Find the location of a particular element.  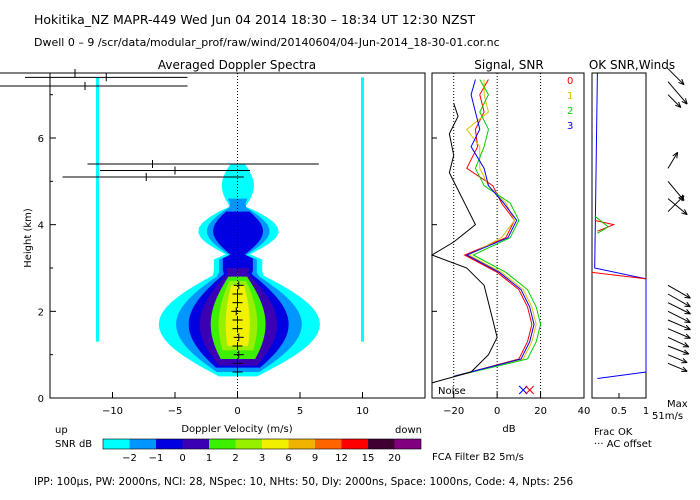

spectra-xtick-label: 0 is located at coordinates (237, 411).